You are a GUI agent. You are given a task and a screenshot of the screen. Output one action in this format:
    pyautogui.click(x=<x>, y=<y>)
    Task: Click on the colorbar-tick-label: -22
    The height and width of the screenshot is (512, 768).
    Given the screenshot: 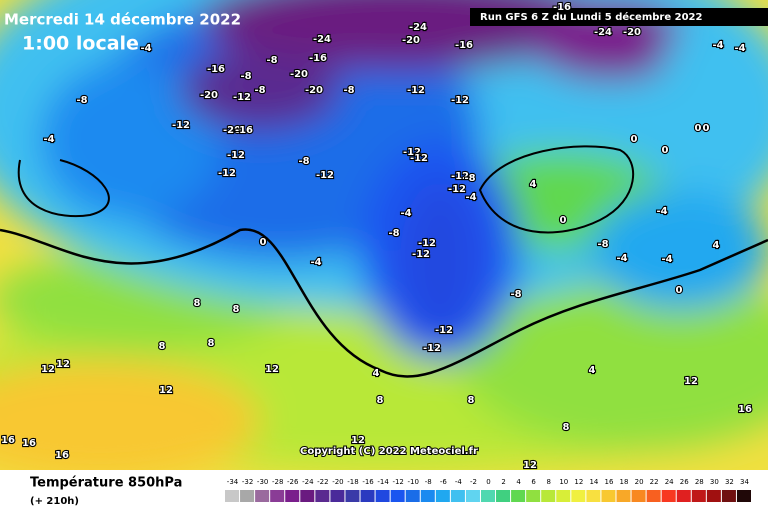 What is the action you would take?
    pyautogui.click(x=322, y=482)
    